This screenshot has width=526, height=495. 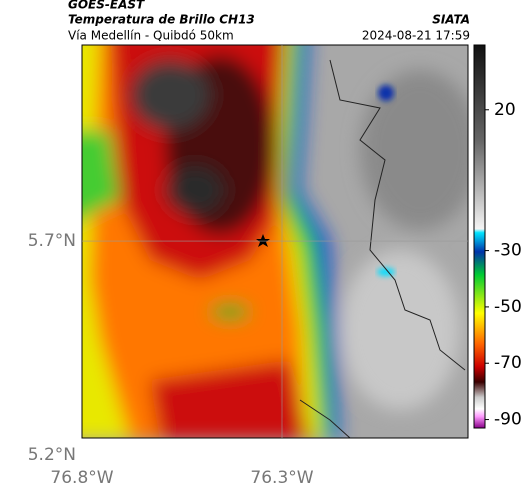 What do you see at coordinates (416, 36) in the screenshot?
I see `timestamp: 2024-08-21 17:59` at bounding box center [416, 36].